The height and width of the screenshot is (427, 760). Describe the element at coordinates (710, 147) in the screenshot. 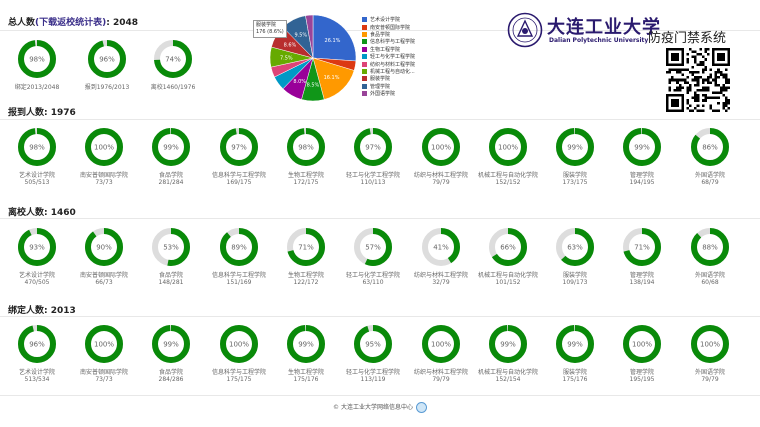

I see `donut-ring: 86%` at that location.